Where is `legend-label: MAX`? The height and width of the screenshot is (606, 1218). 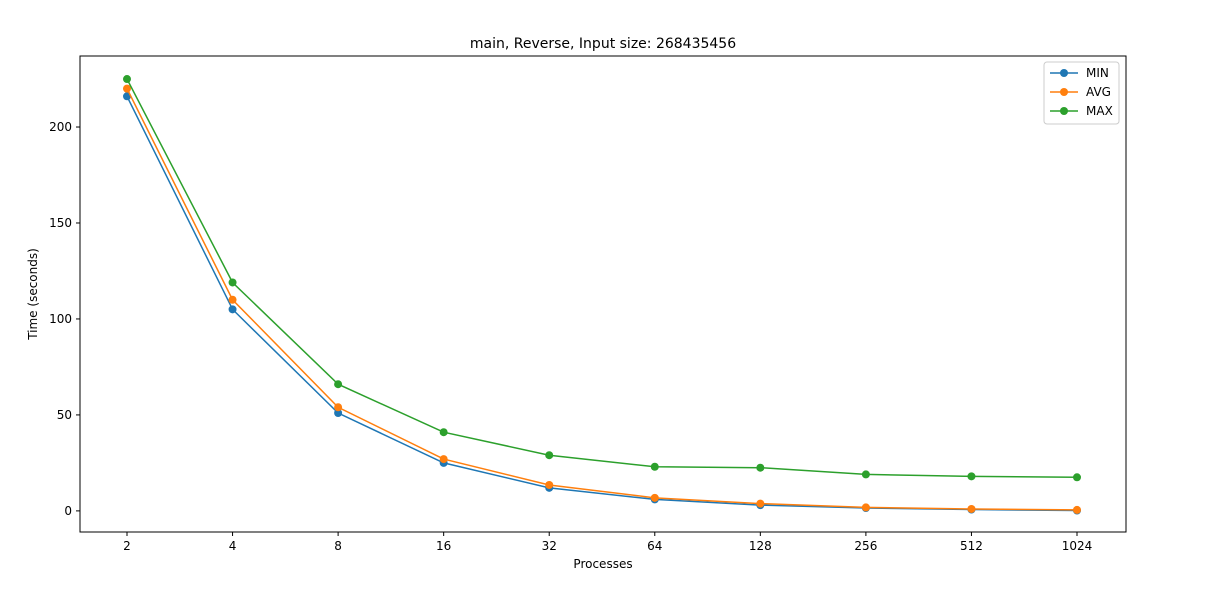
legend-label: MAX is located at coordinates (1099, 111).